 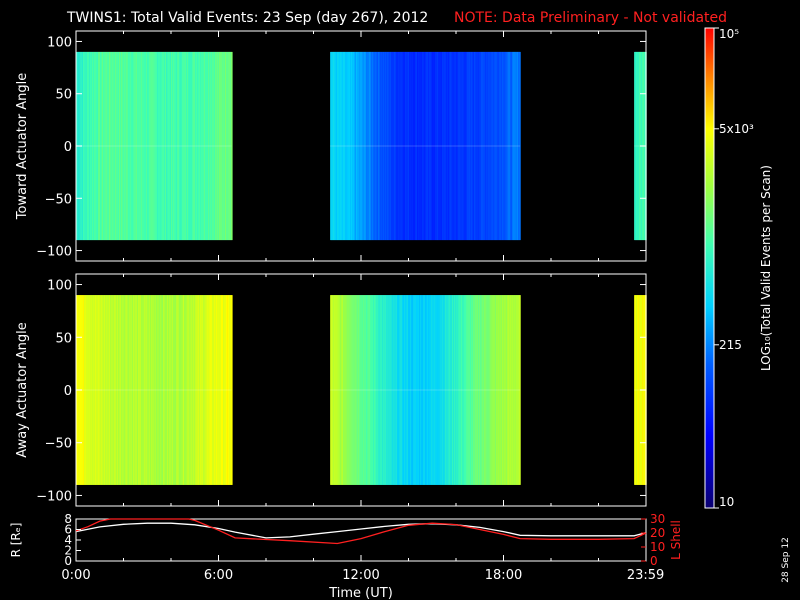 I want to click on zero-angle-seam, so click(x=154, y=390).